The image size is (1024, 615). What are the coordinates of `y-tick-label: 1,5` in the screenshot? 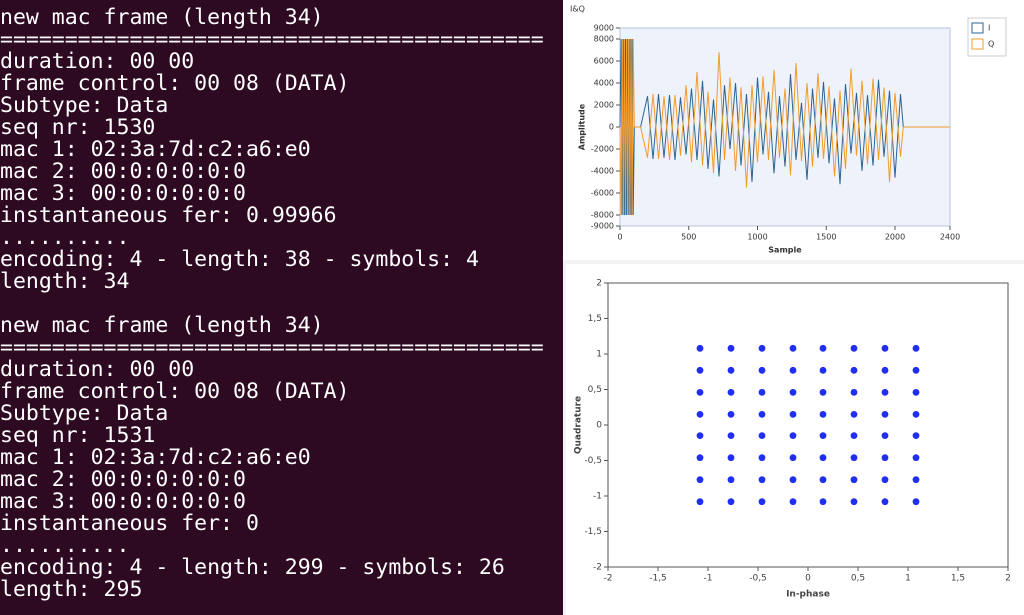 It's located at (595, 319).